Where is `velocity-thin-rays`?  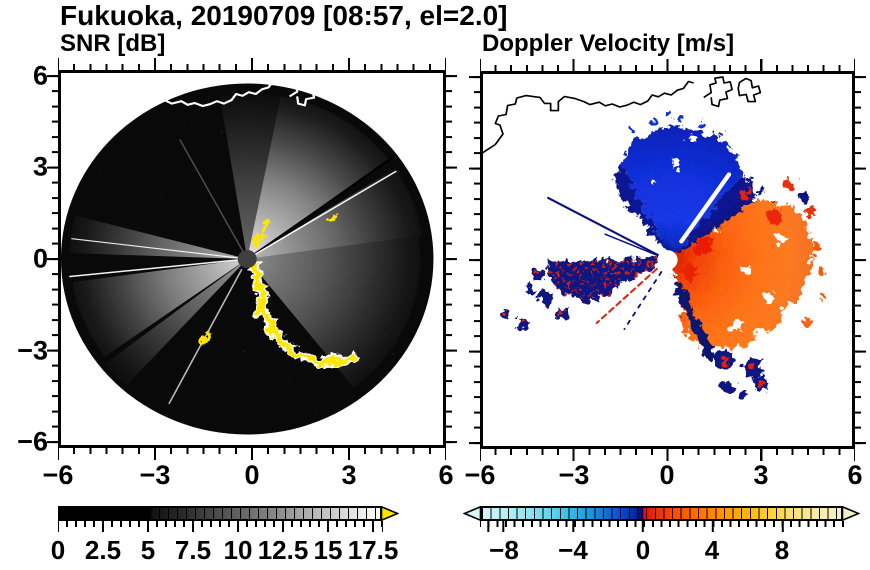
velocity-thin-rays is located at coordinates (608, 263).